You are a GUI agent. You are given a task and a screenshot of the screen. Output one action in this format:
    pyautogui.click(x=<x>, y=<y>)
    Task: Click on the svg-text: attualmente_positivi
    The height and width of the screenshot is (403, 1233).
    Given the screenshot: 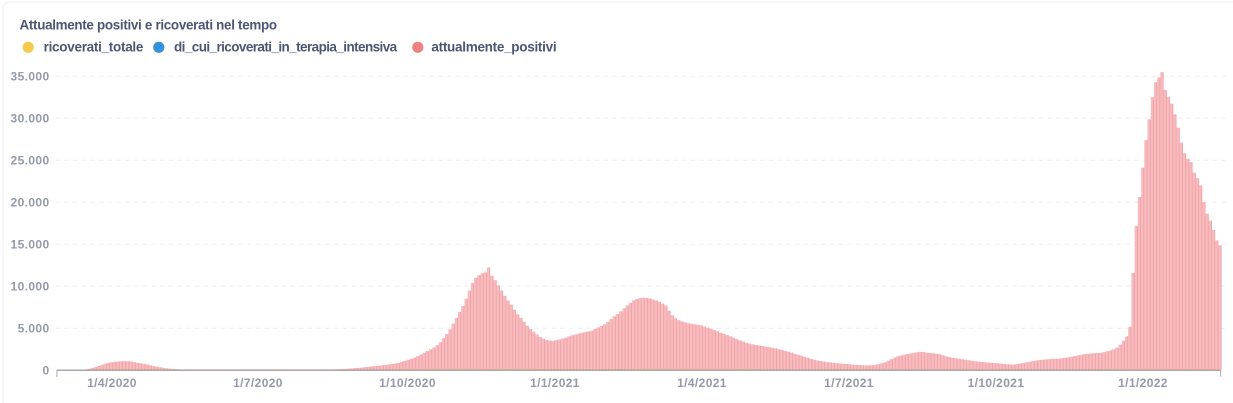 What is the action you would take?
    pyautogui.click(x=493, y=47)
    